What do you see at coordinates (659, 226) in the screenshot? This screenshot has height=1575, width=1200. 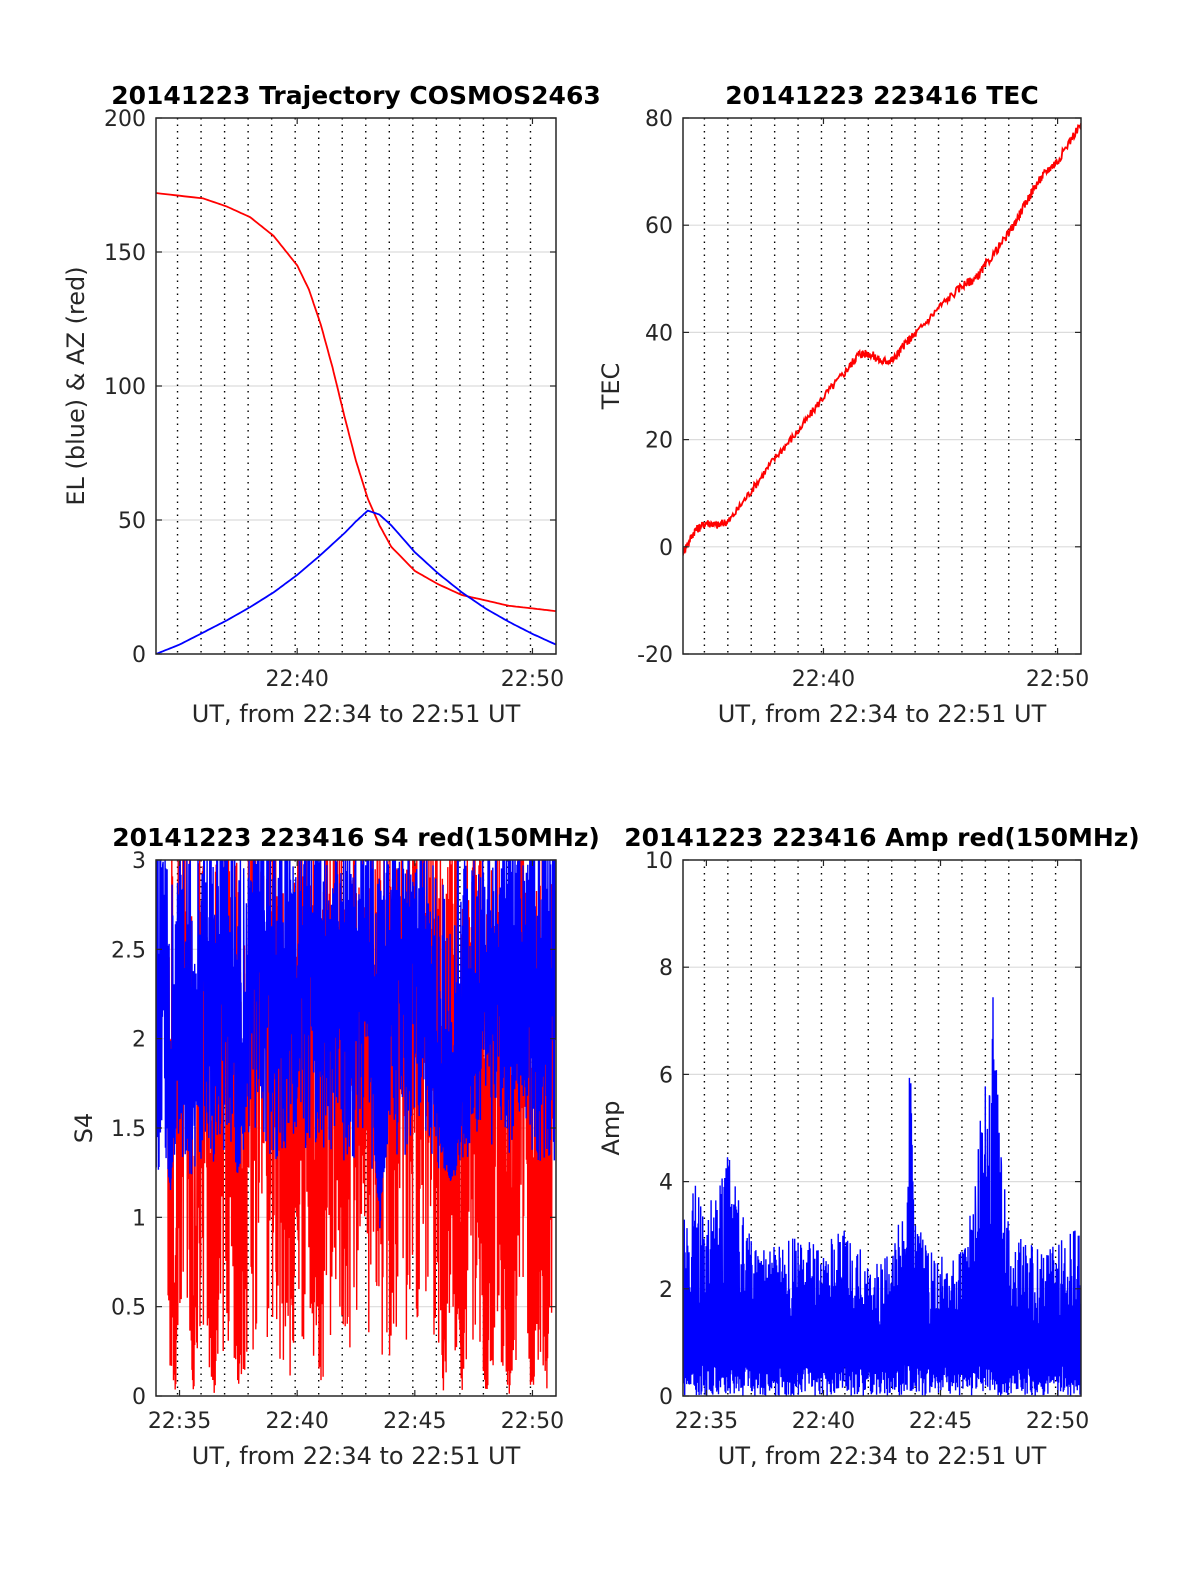 I see `tec-ytick-label-4: 60` at bounding box center [659, 226].